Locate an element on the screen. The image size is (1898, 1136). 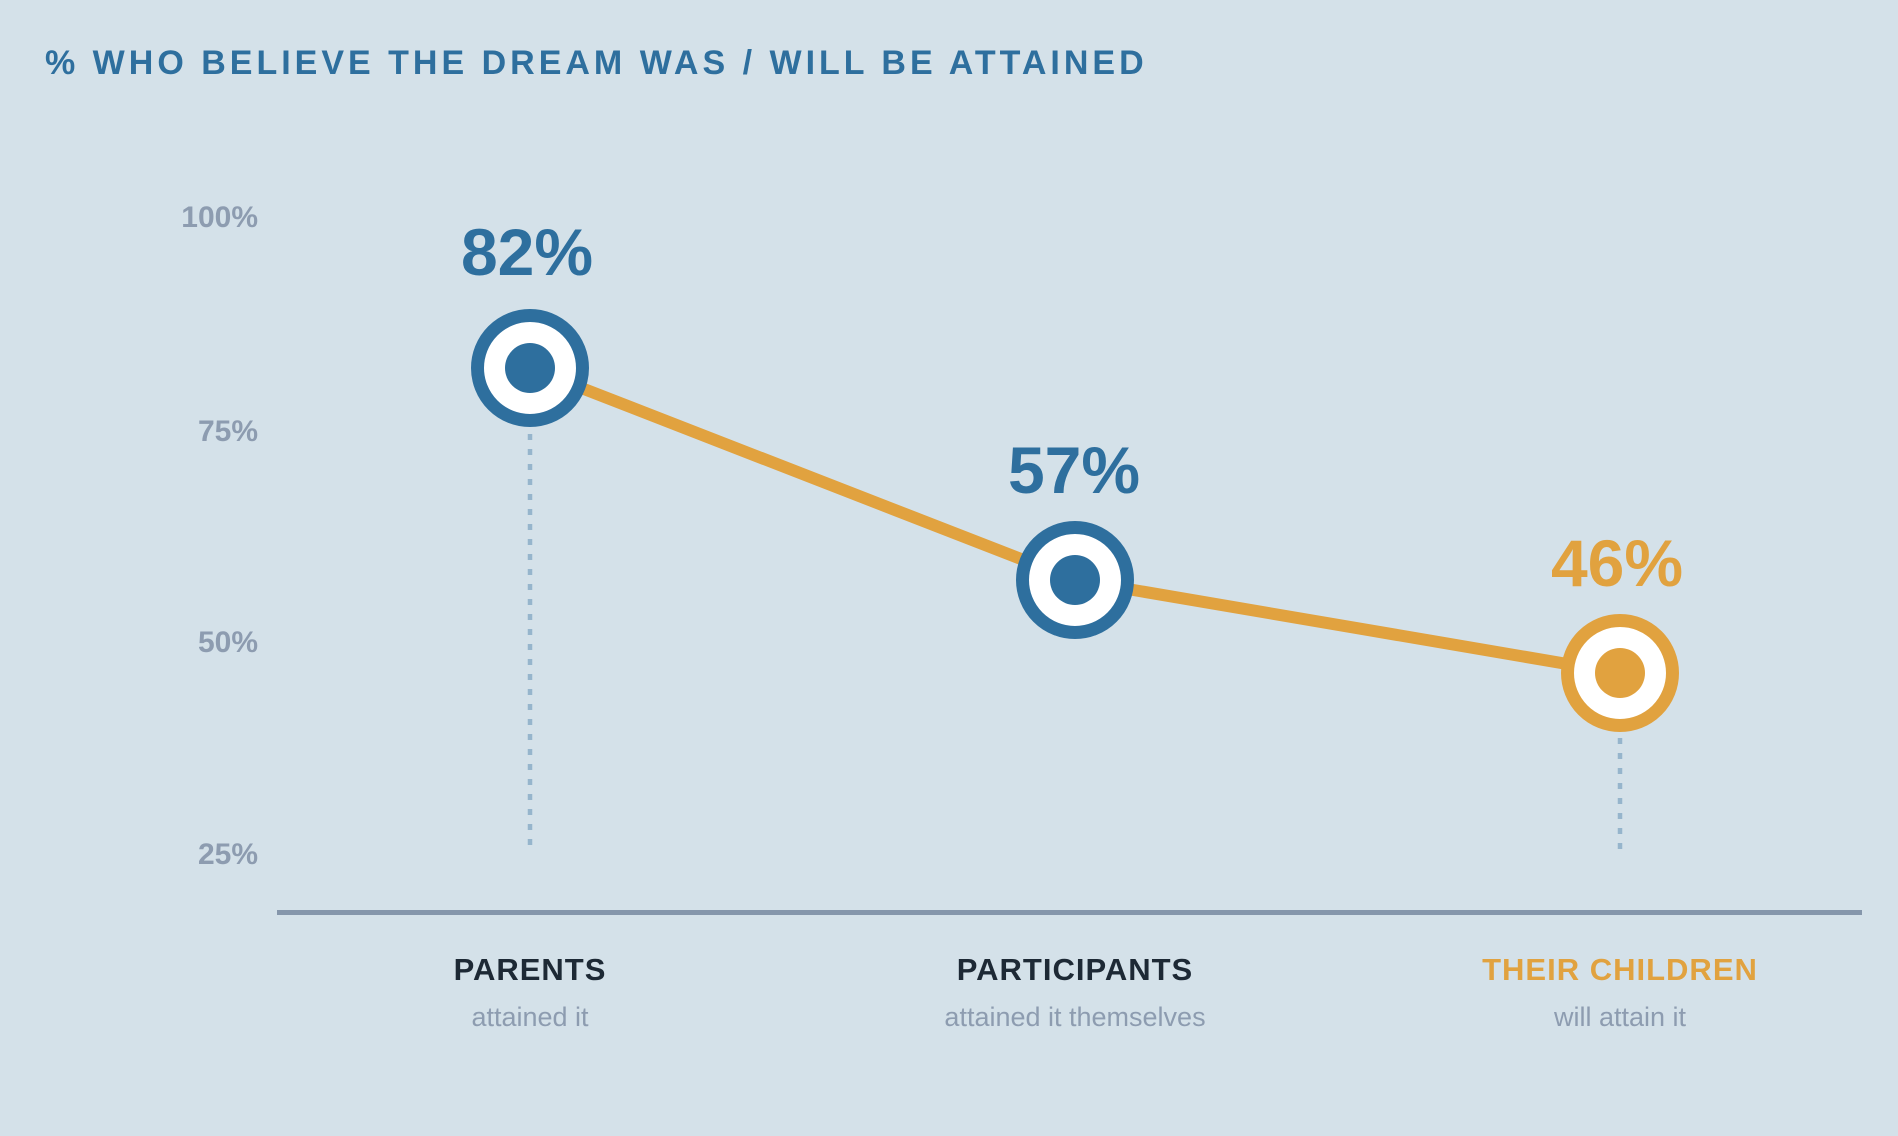
x-axis-line is located at coordinates (1069, 912).